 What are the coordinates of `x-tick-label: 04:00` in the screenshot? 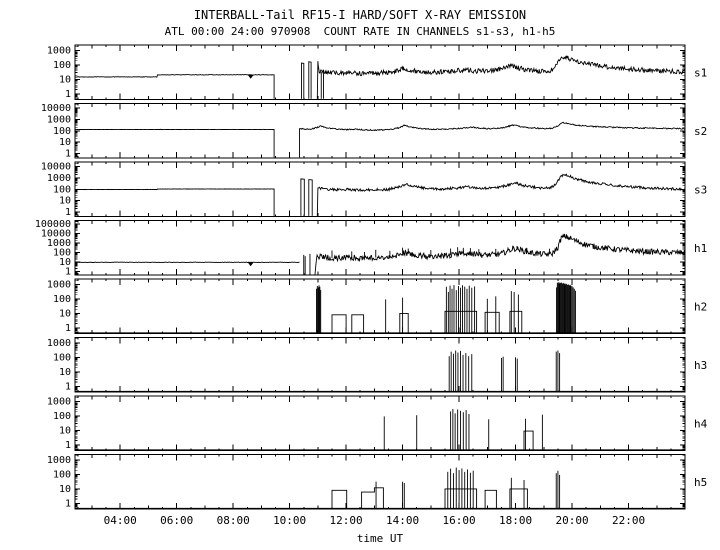 It's located at (120, 520).